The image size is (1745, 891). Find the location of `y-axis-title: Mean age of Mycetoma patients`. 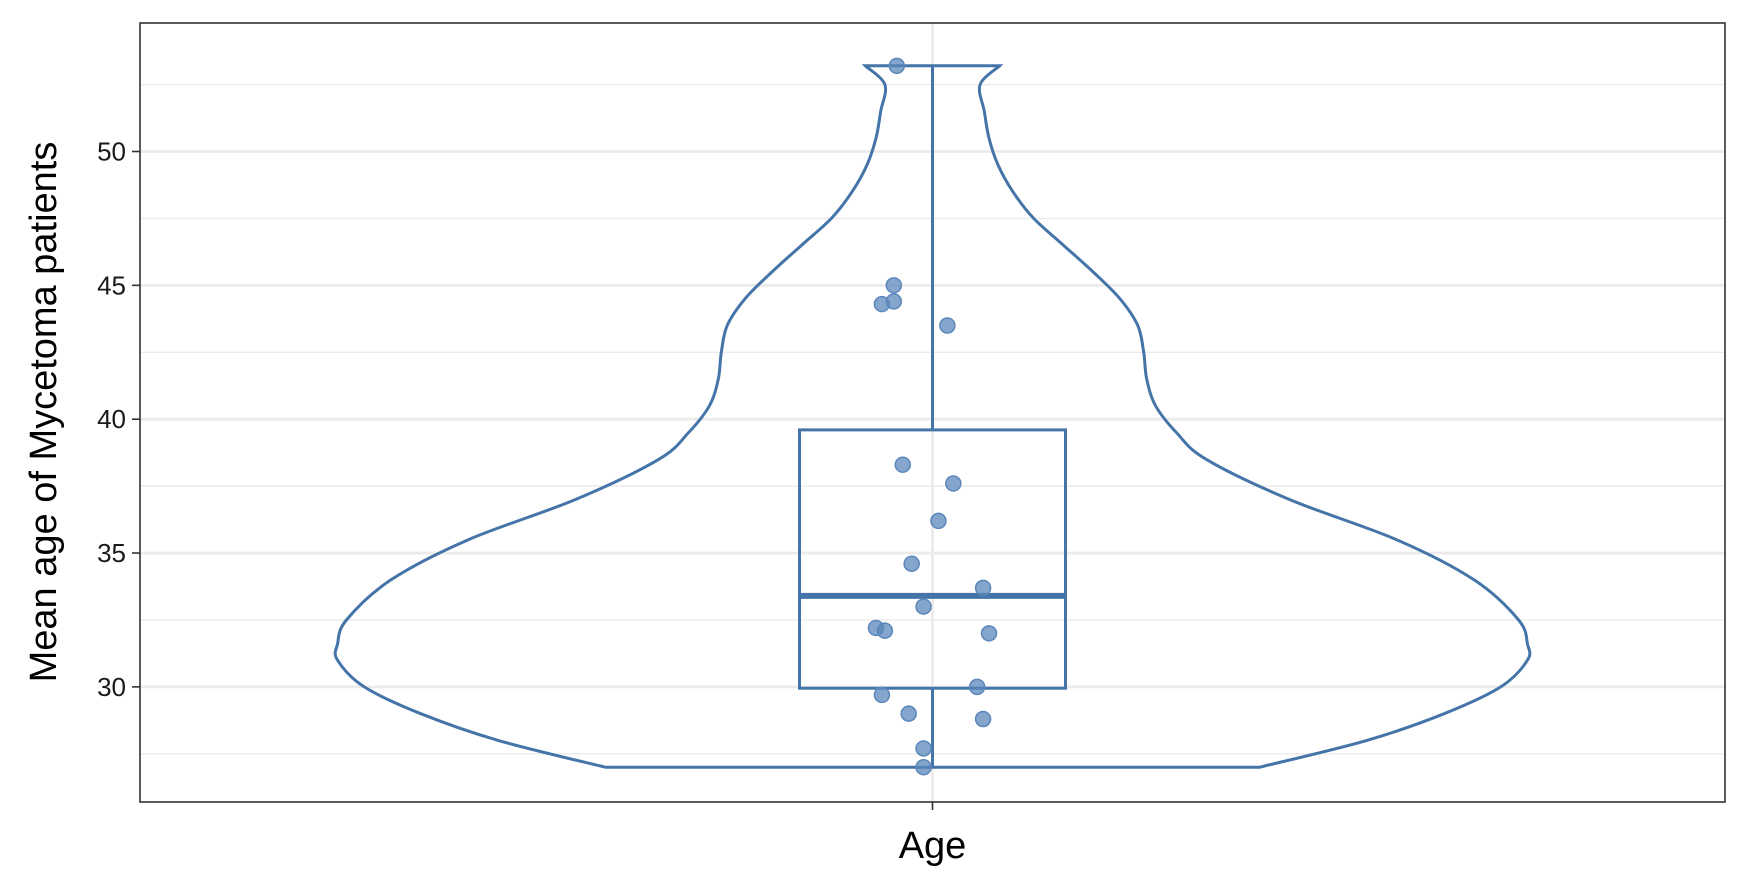

y-axis-title: Mean age of Mycetoma patients is located at coordinates (44, 412).